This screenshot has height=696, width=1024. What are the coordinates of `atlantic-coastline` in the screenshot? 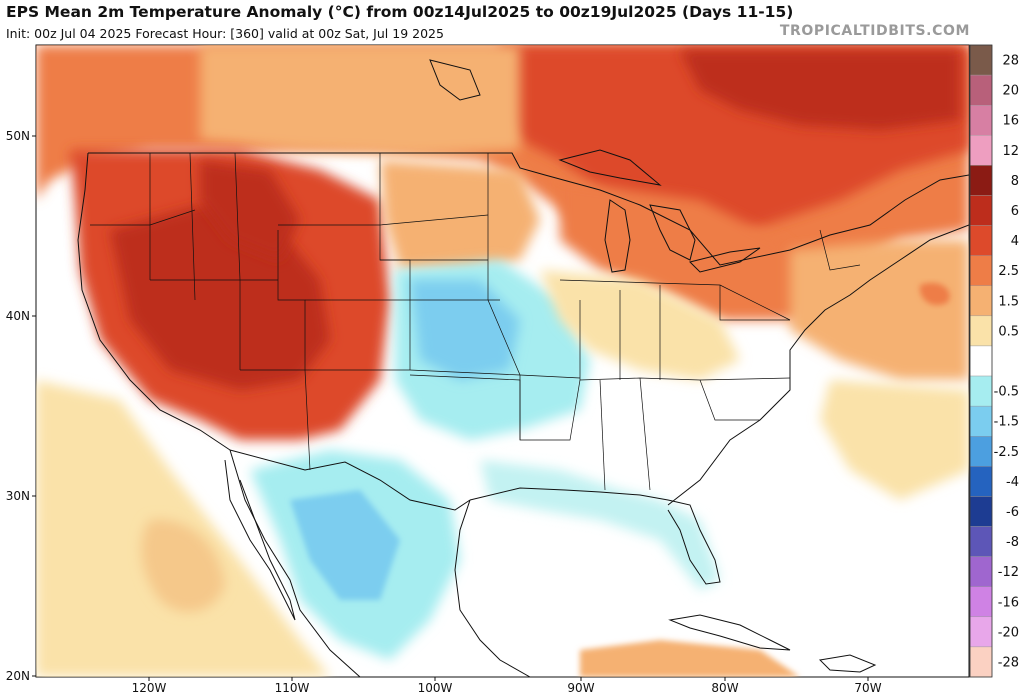 It's located at (818, 365).